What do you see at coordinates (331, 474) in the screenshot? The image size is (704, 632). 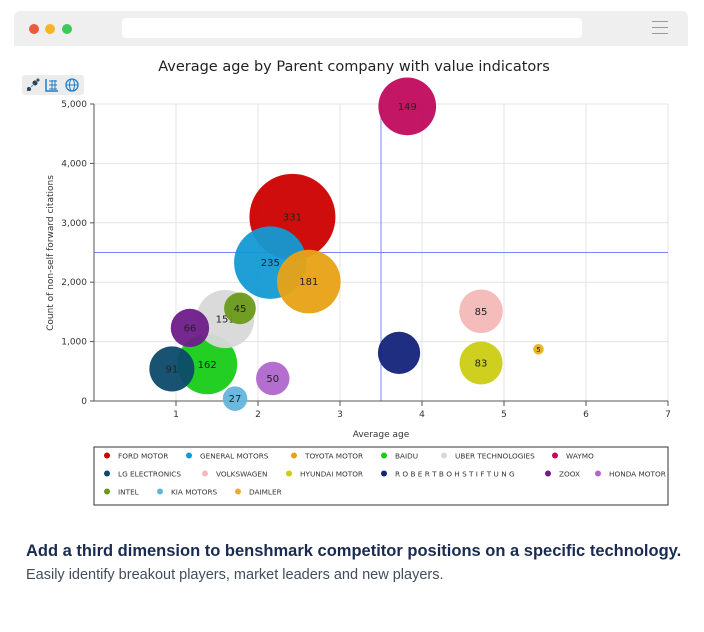 I see `legend-label: HYUNDAI MOTOR` at bounding box center [331, 474].